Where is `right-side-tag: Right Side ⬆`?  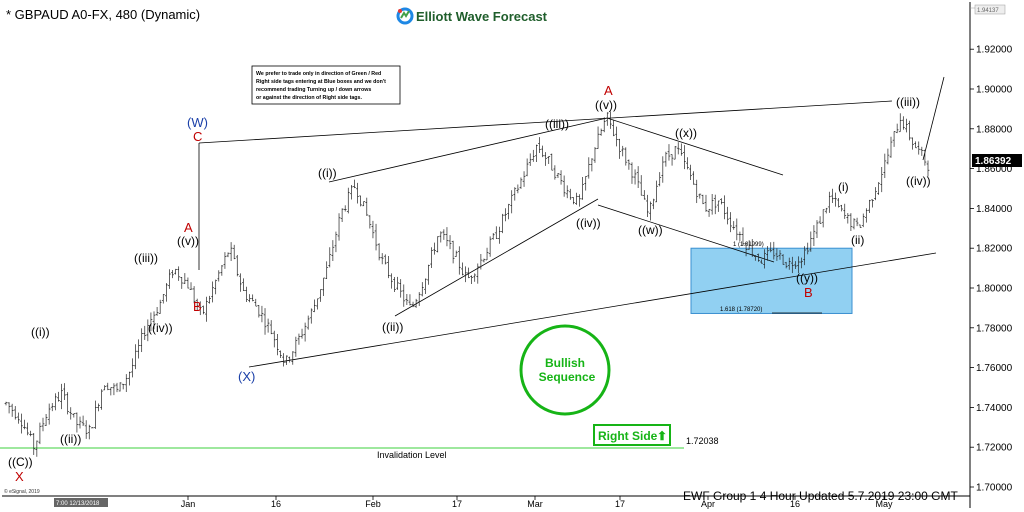 right-side-tag: Right Side ⬆ is located at coordinates (632, 435).